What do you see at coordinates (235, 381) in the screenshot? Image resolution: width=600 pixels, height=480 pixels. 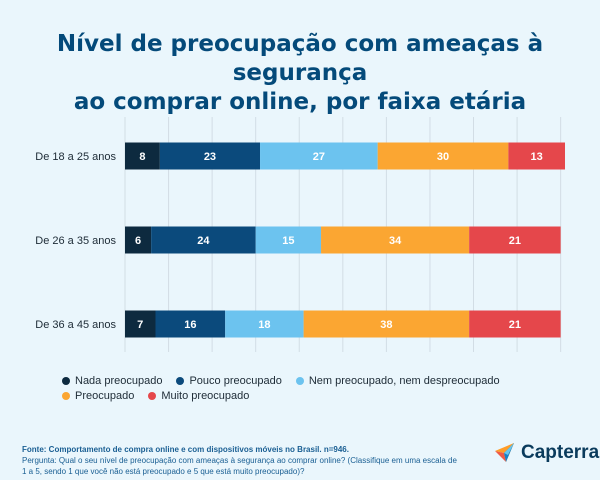 I see `legend-label: Pouco preocupado` at bounding box center [235, 381].